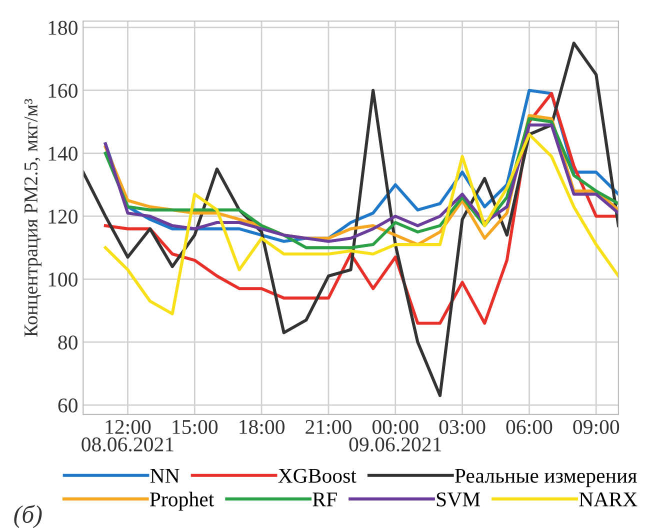  I want to click on y-tick-label: 80, so click(68, 342).